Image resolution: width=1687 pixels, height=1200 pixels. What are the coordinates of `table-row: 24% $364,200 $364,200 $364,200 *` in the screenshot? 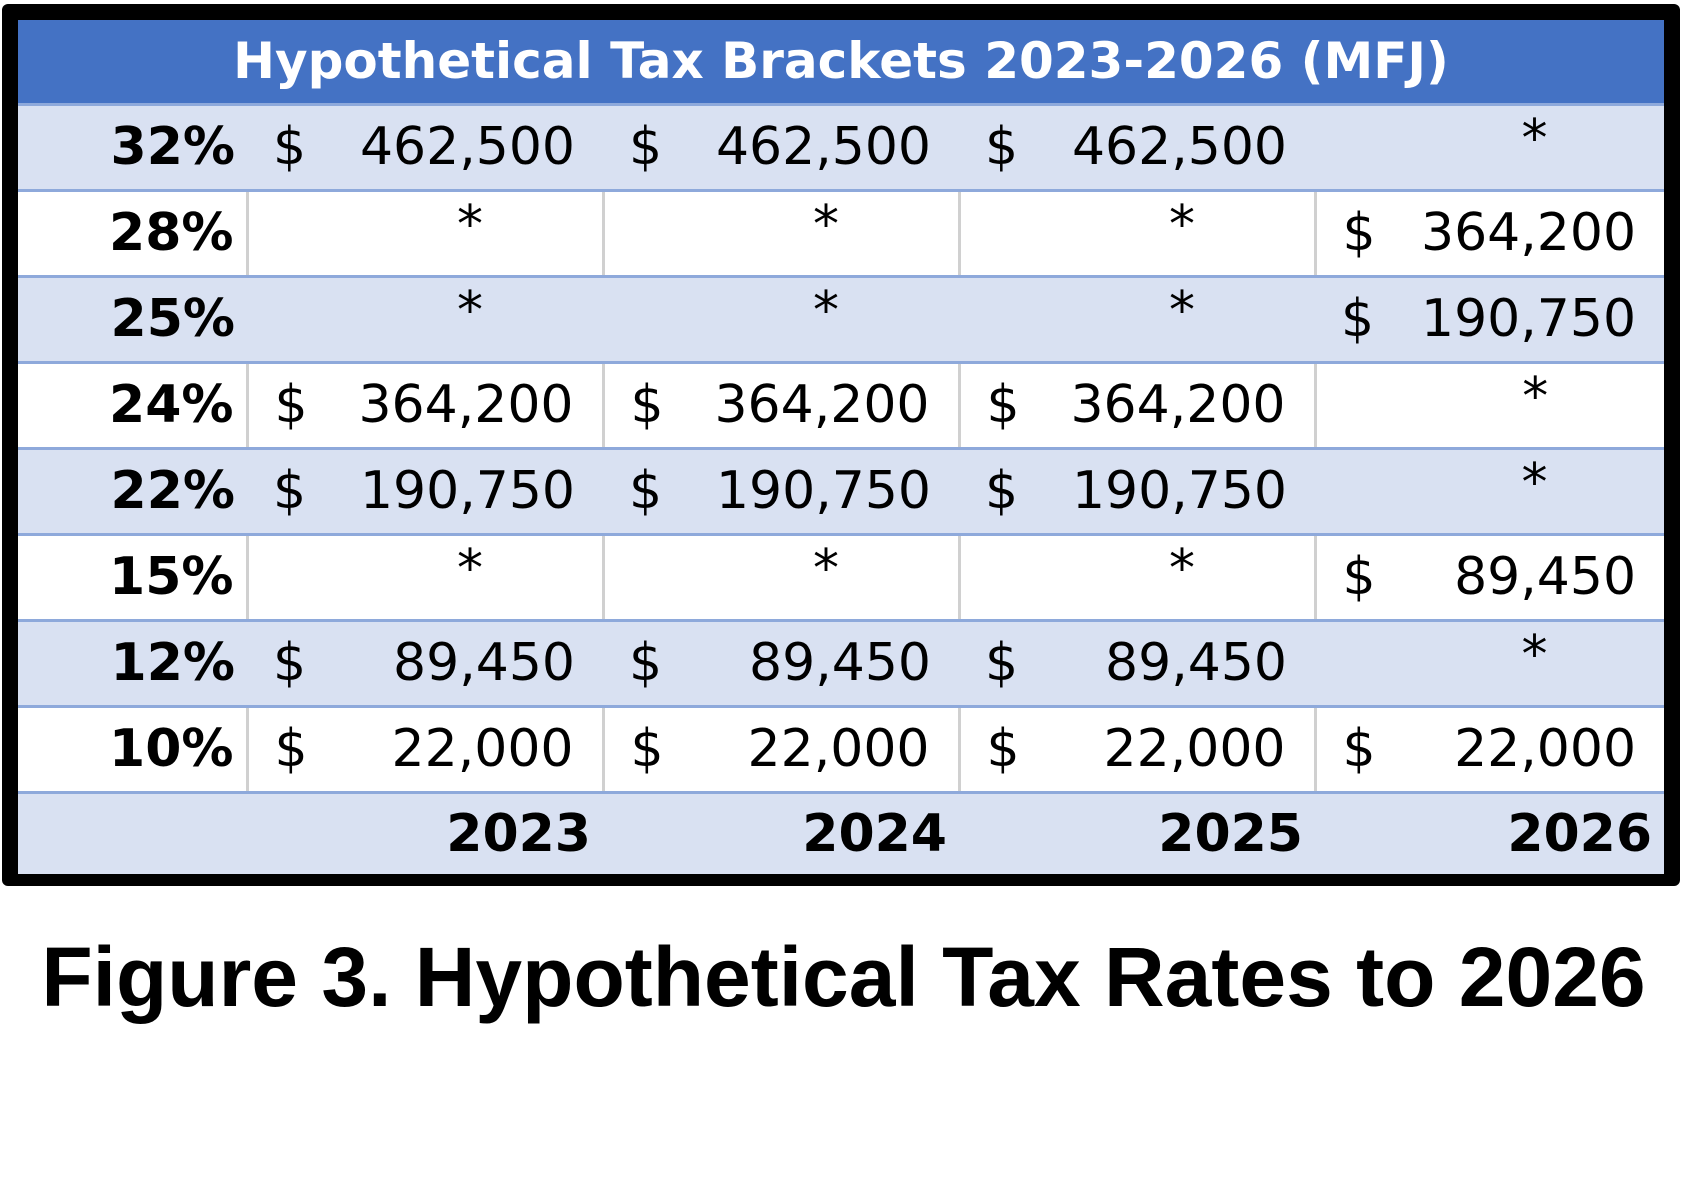 It's located at (841, 406).